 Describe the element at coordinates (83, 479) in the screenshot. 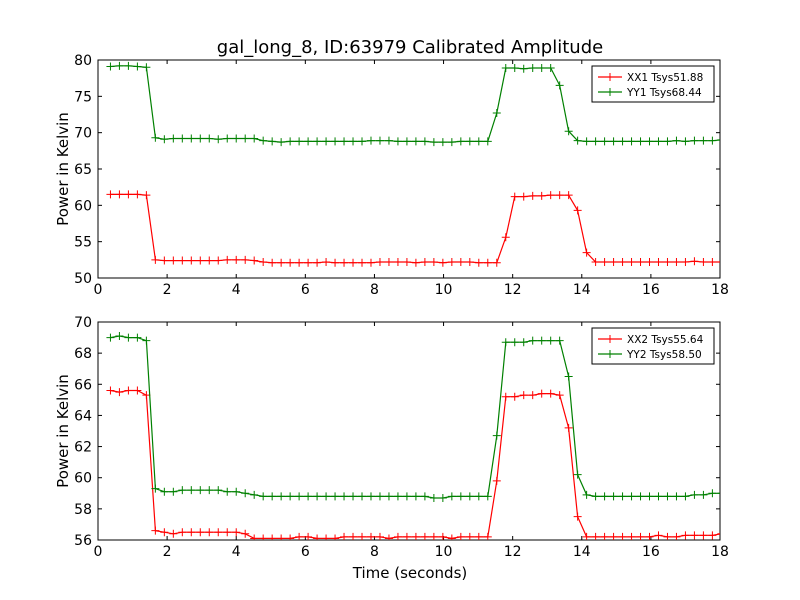

I see `y-tick-label: 60` at that location.